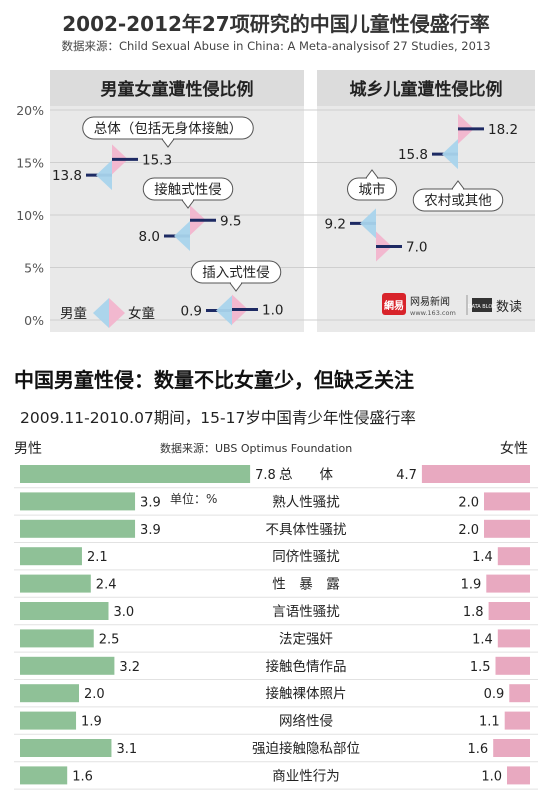 This screenshot has height=800, width=552. I want to click on category-label: 接触裸体照片, so click(306, 693).